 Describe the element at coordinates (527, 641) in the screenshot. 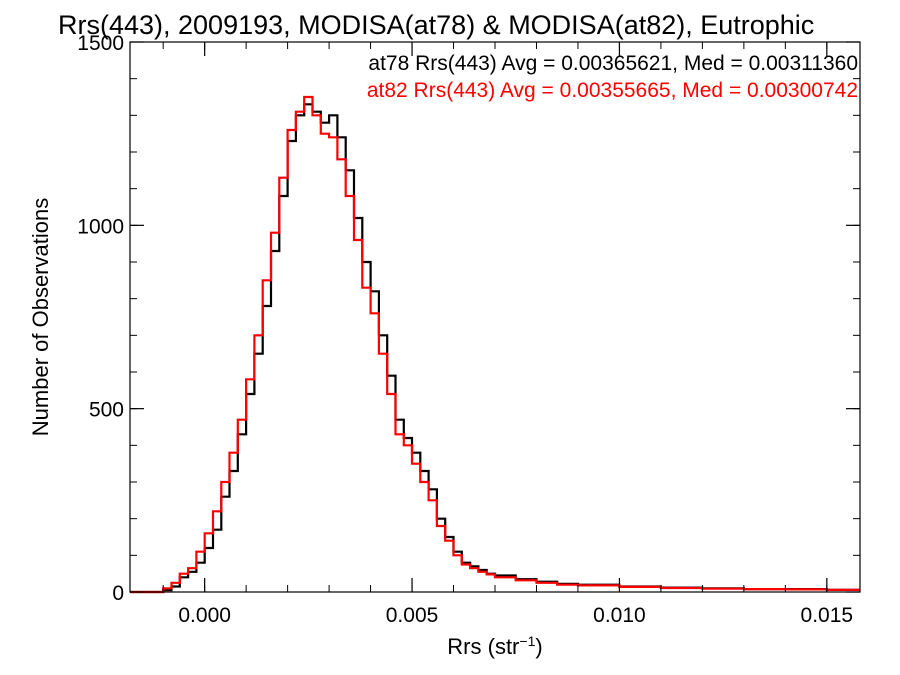

I see `x-axis-label-sup: −1` at that location.